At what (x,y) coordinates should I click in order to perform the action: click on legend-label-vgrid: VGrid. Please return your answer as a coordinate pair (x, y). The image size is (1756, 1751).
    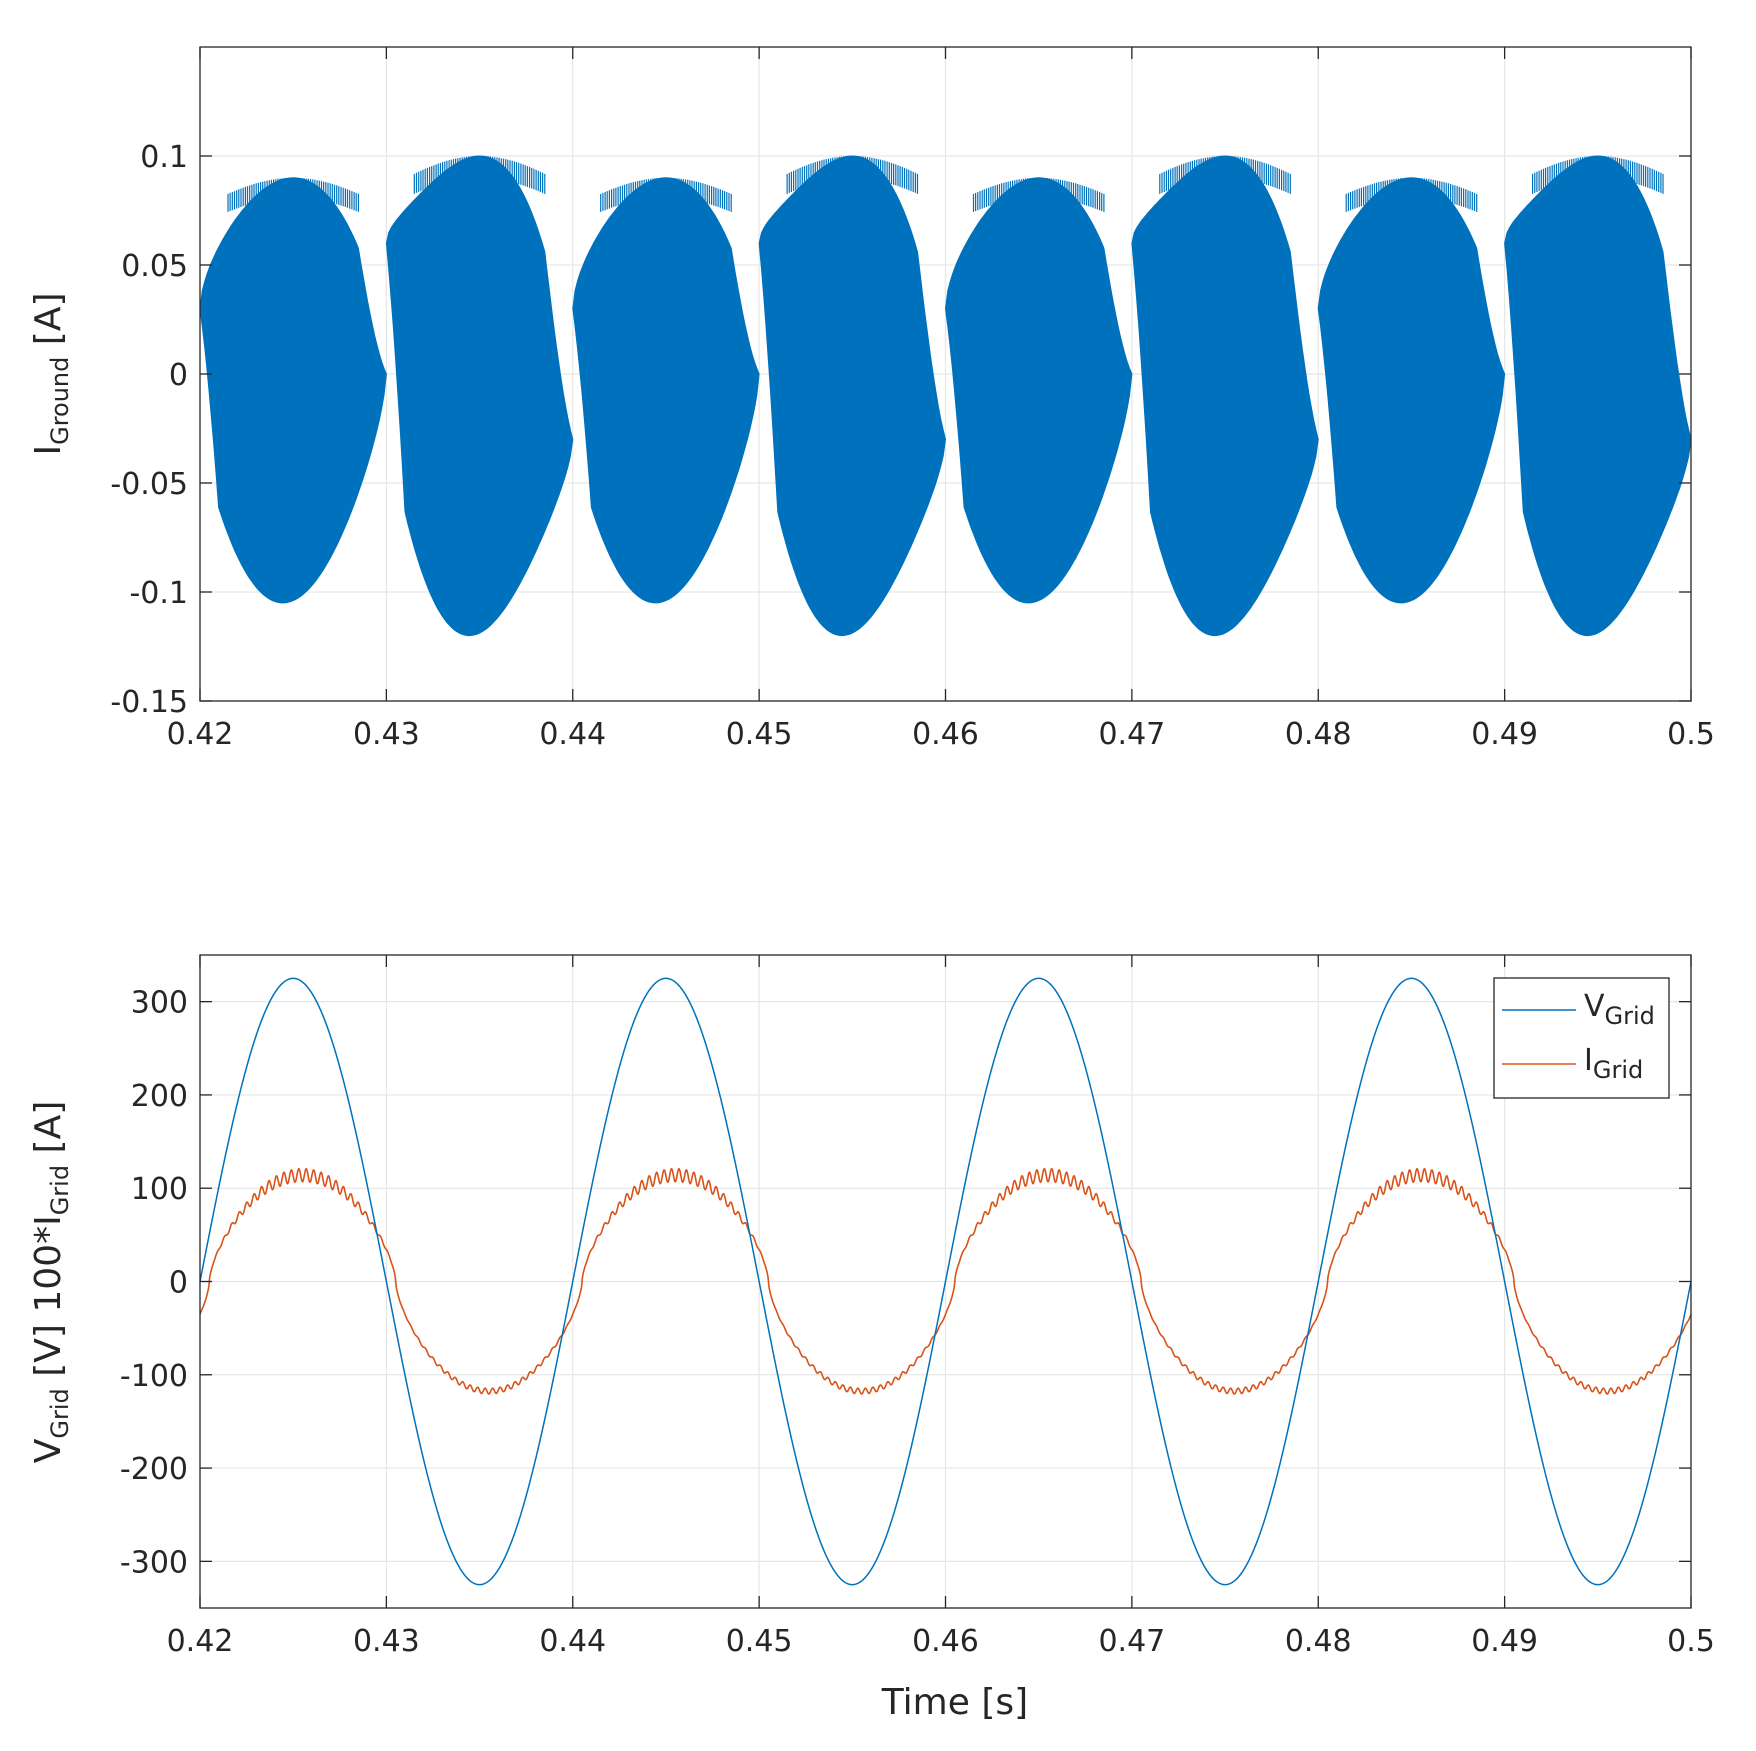
    Looking at the image, I should click on (1619, 1009).